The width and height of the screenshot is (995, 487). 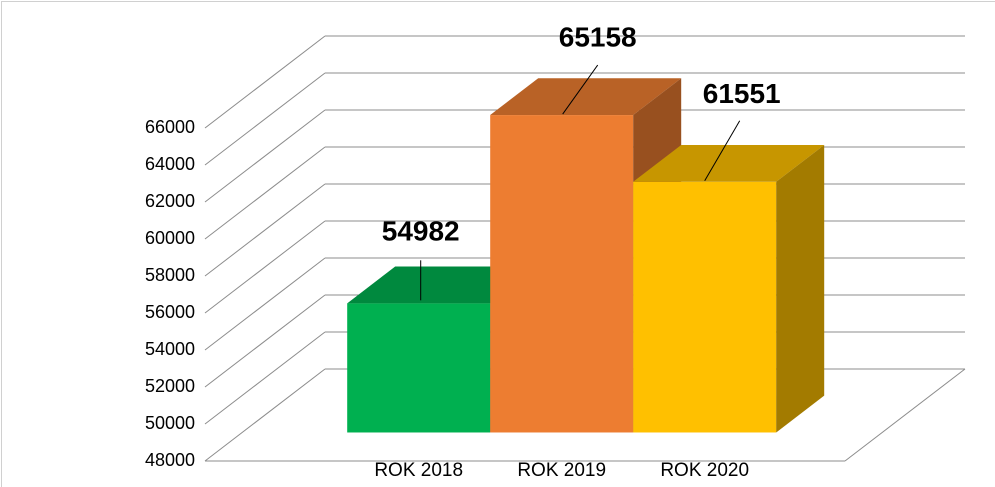 I want to click on y-tick-label: 48000, so click(x=170, y=460).